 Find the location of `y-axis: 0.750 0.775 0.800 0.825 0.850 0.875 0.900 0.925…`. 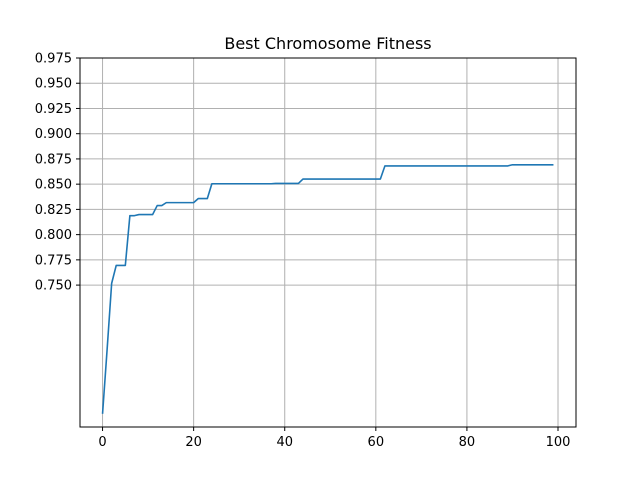

y-axis: 0.750 0.775 0.800 0.825 0.850 0.875 0.900 0.925… is located at coordinates (57, 173).